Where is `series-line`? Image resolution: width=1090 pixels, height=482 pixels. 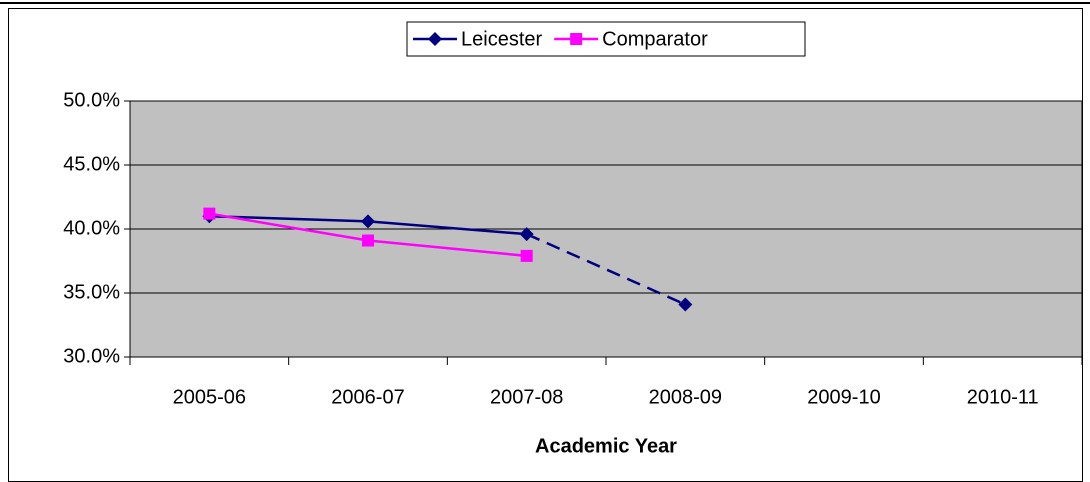
series-line is located at coordinates (606, 269).